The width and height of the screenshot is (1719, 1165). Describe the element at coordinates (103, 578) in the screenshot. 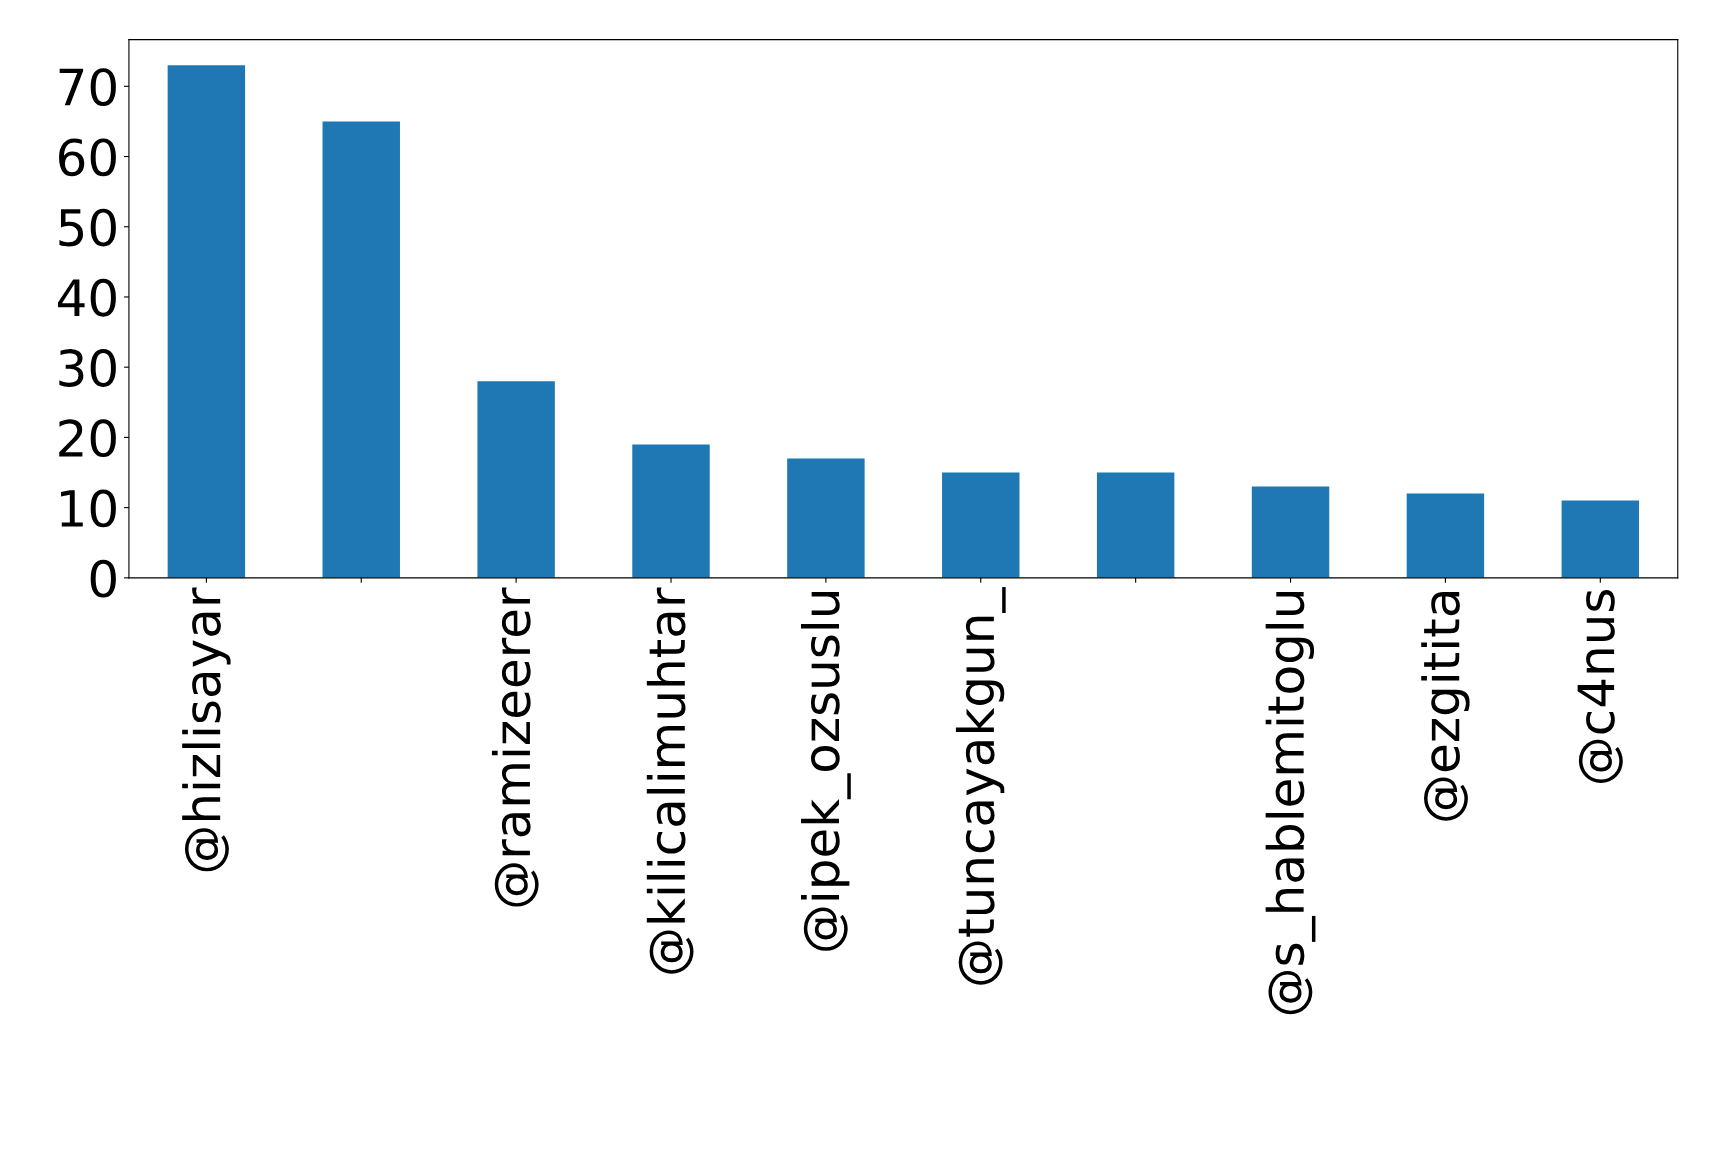

I see `y-tick-label: 0` at that location.